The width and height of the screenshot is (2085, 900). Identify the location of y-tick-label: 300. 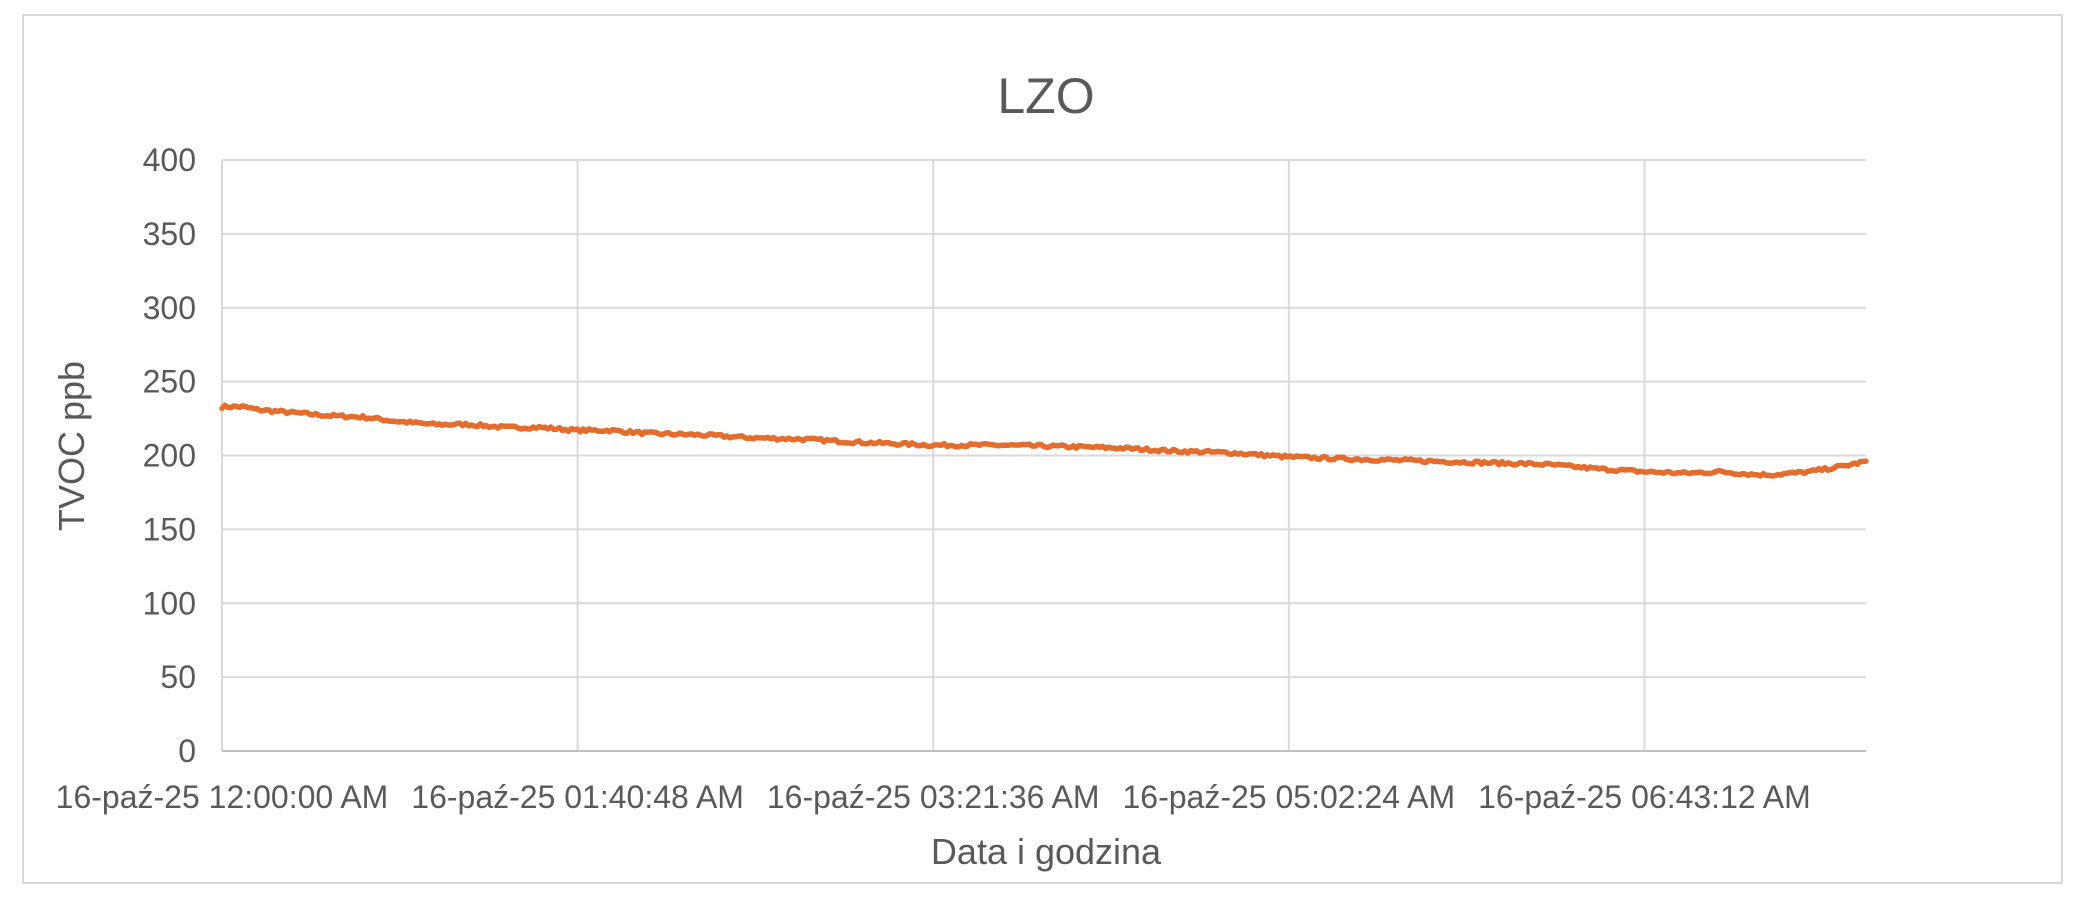
(169, 308).